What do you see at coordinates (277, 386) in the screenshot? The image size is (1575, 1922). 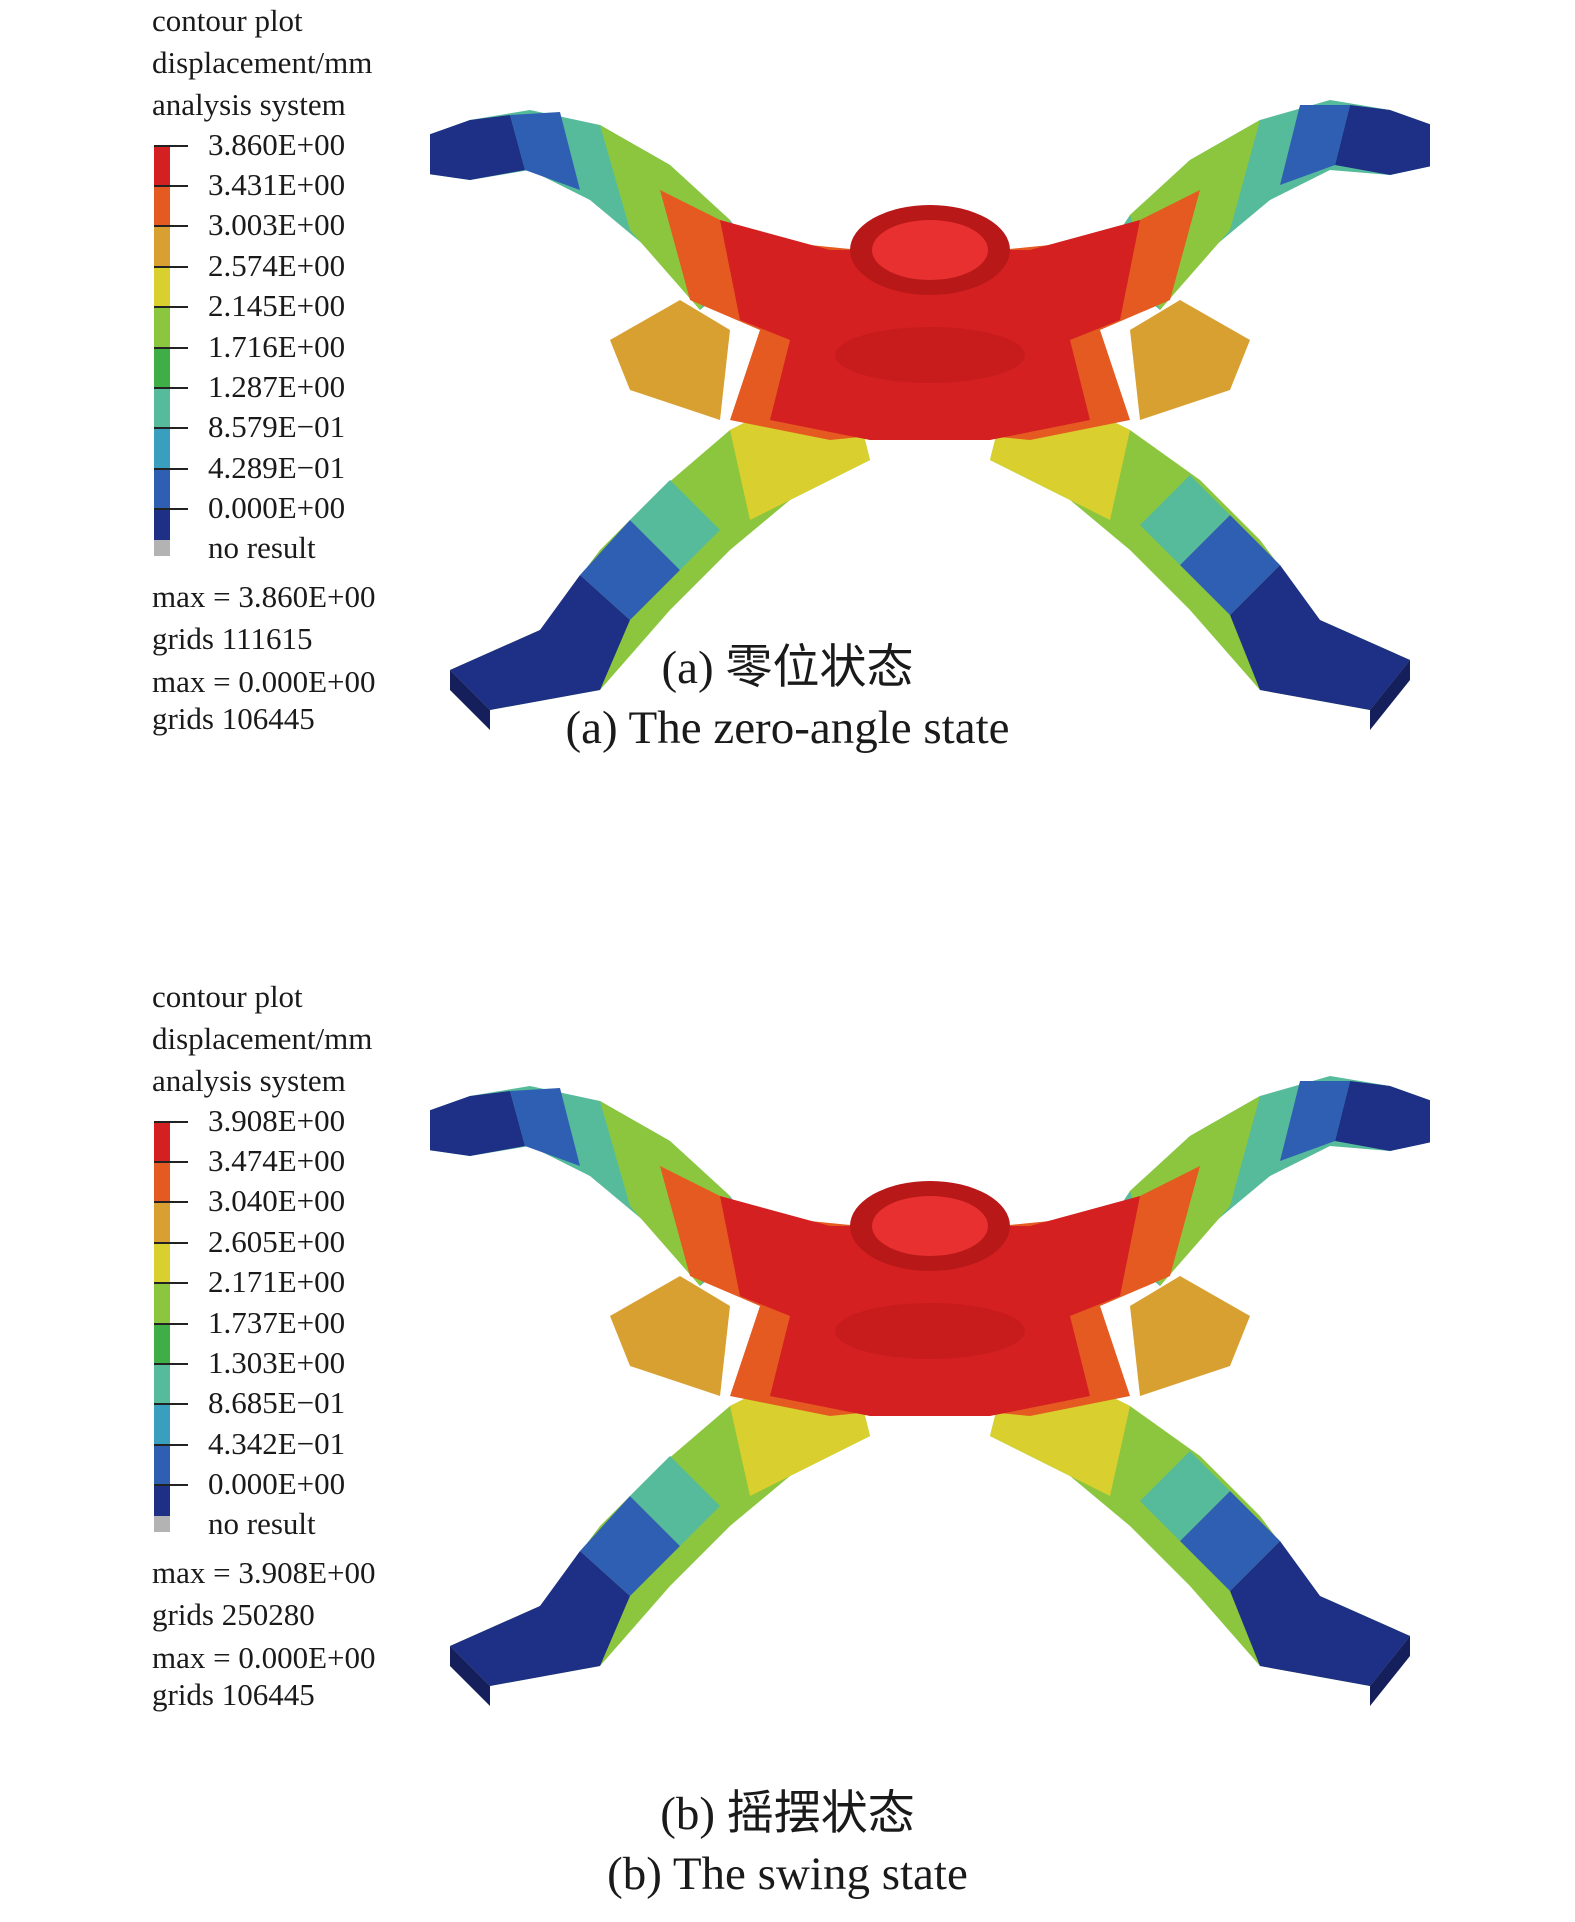 I see `legend-value: 1.287E+00` at bounding box center [277, 386].